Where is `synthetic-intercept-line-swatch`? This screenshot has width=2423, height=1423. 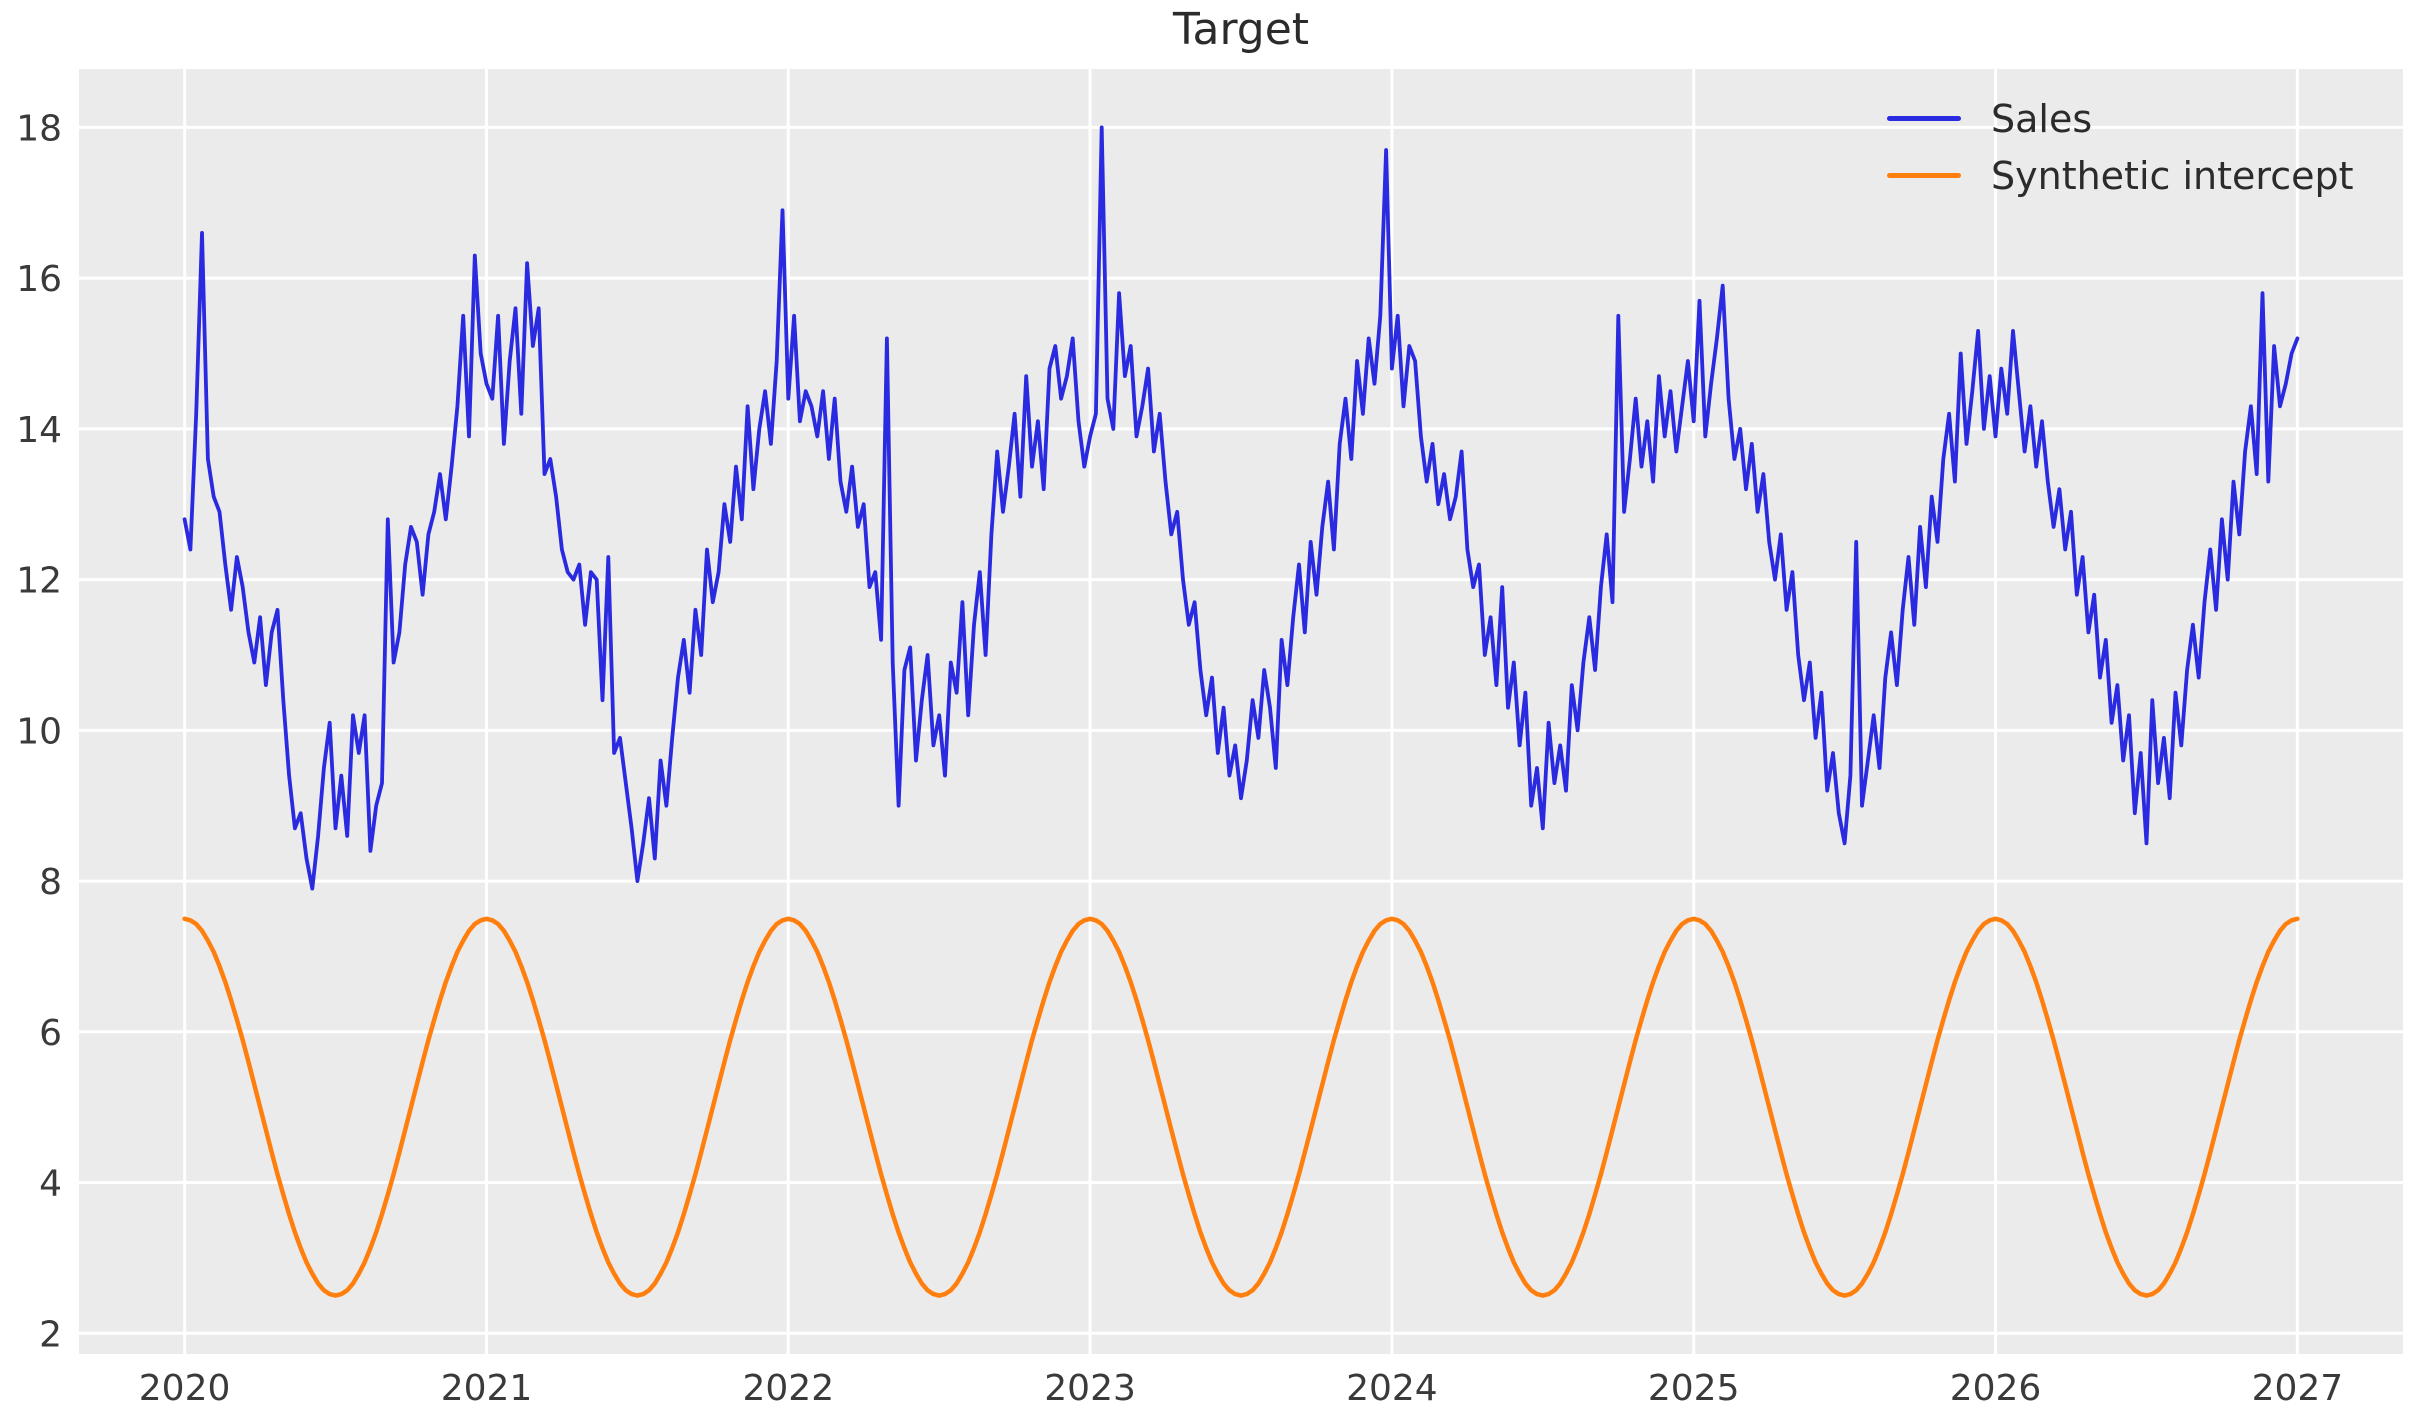 synthetic-intercept-line-swatch is located at coordinates (1924, 175).